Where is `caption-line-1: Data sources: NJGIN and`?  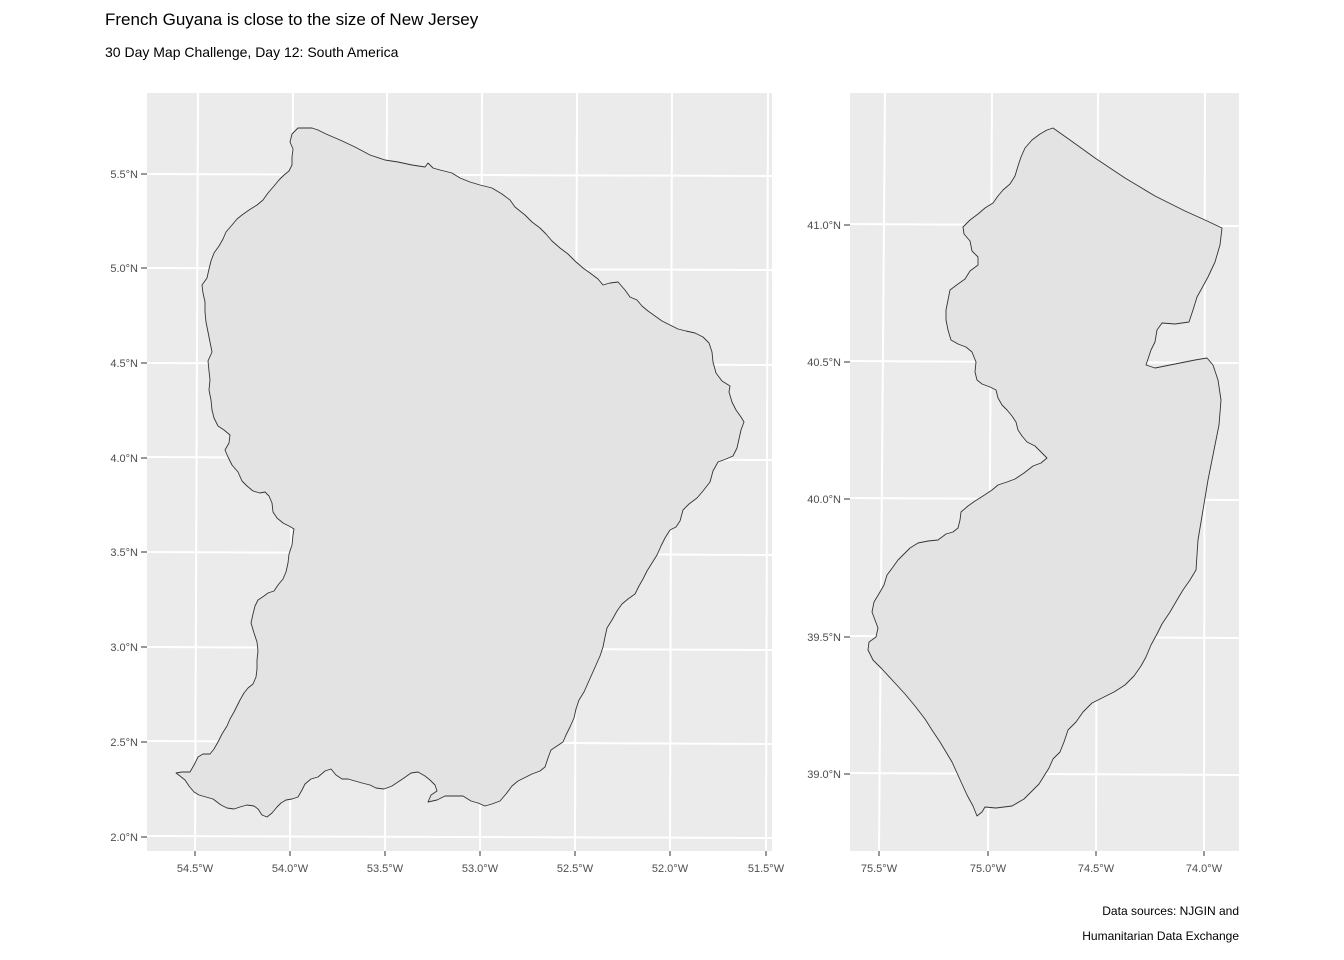 caption-line-1: Data sources: NJGIN and is located at coordinates (1170, 911).